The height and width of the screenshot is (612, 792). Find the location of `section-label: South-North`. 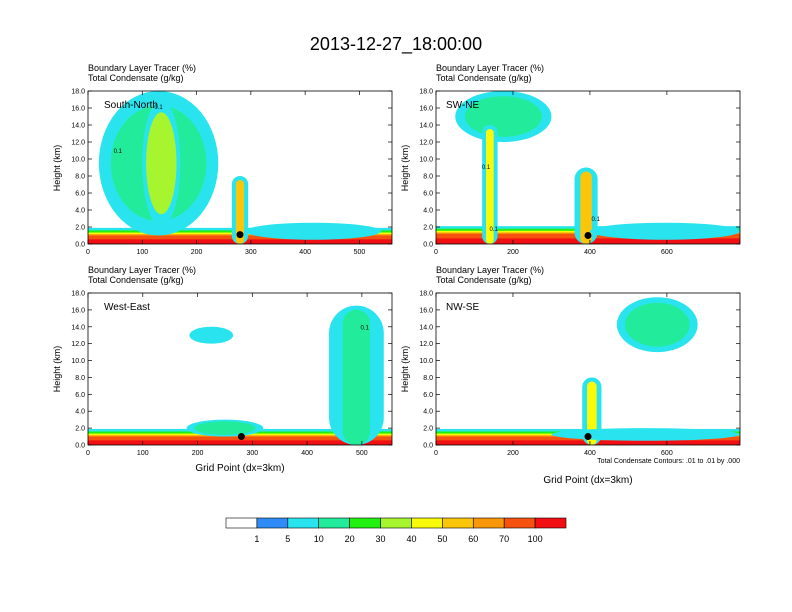

section-label: South-North is located at coordinates (131, 105).